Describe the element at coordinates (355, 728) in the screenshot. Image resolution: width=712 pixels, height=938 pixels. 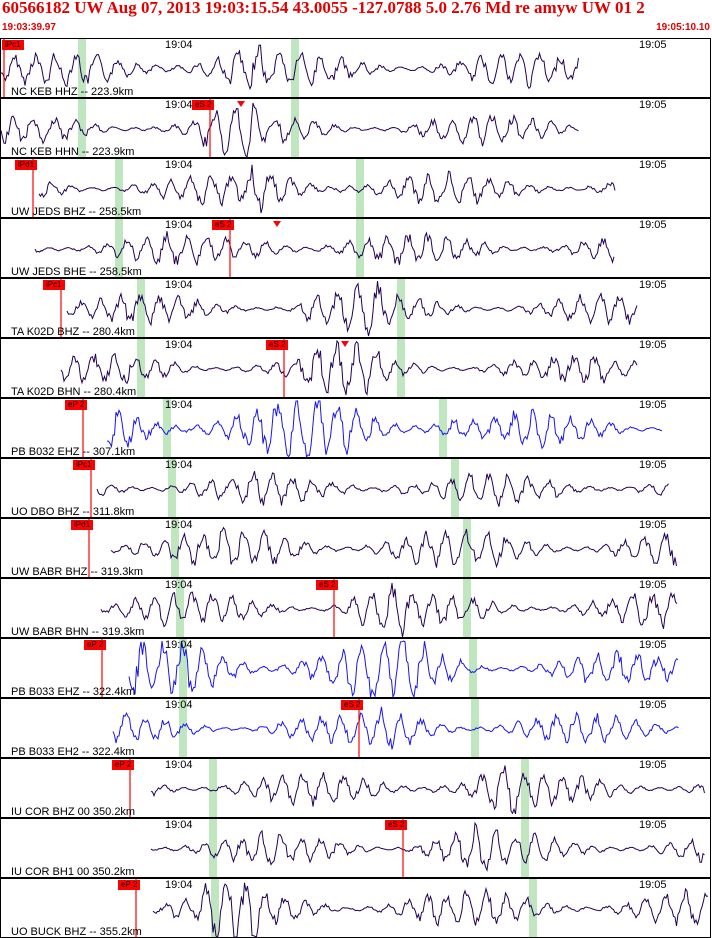
I see `seismogram-panel: eS 2 19:04 19:05 PB B033 EH2 -- 322.4km` at that location.